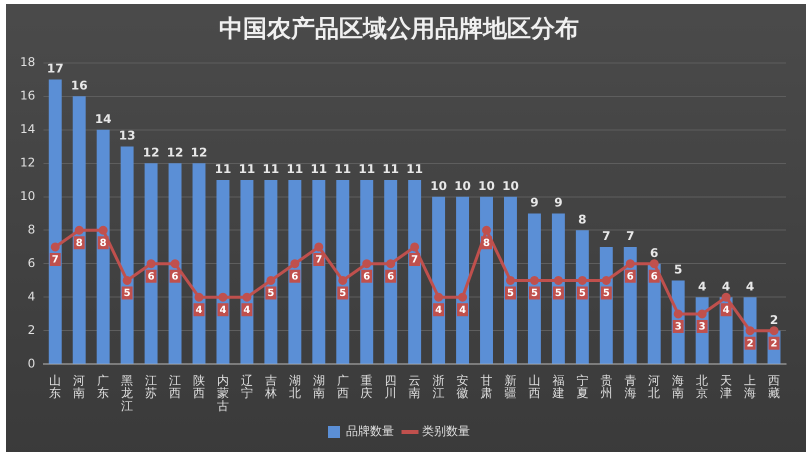 This screenshot has height=456, width=812. What do you see at coordinates (486, 387) in the screenshot?
I see `x-tick-label: 甘肃` at bounding box center [486, 387].